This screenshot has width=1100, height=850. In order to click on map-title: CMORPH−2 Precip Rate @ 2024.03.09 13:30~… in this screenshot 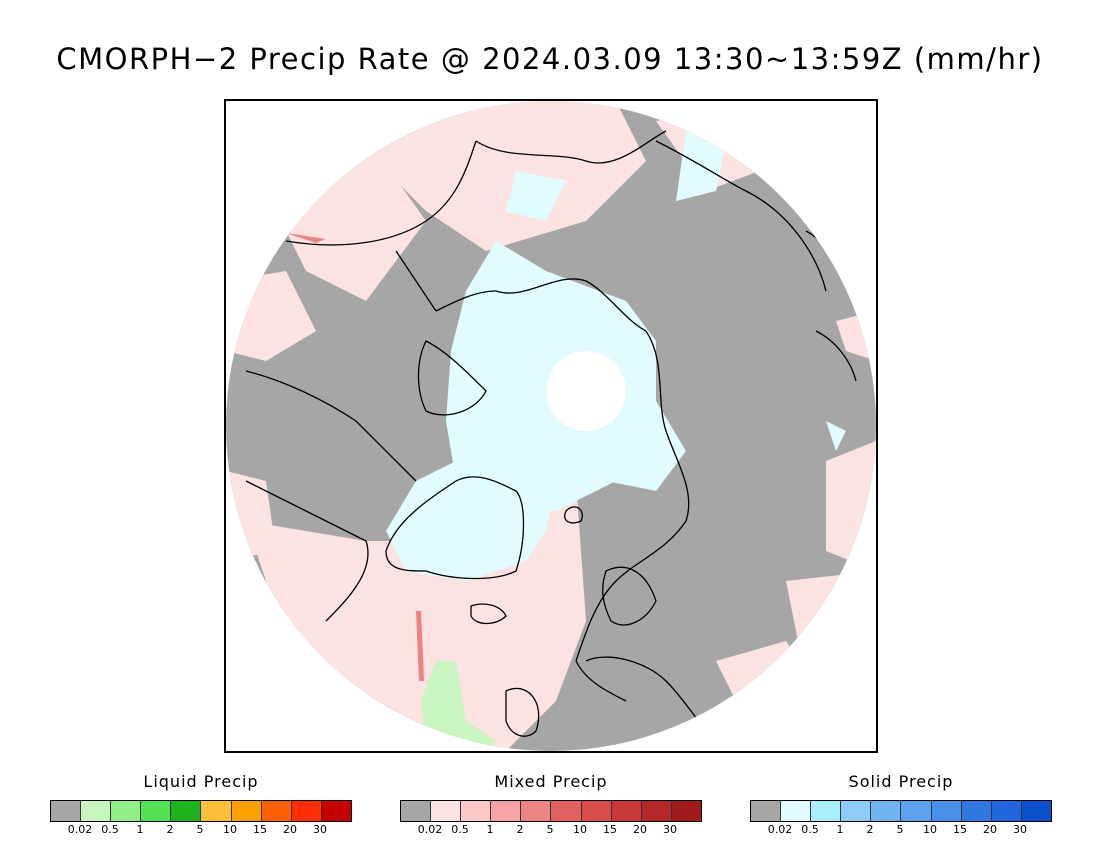, I will do `click(550, 59)`.